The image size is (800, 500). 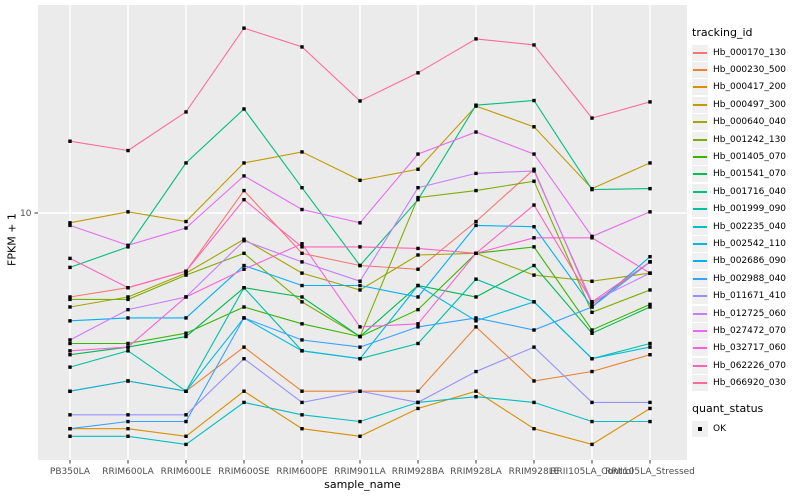 I want to click on legend-title-tracking-id: tracking_id, so click(x=722, y=32).